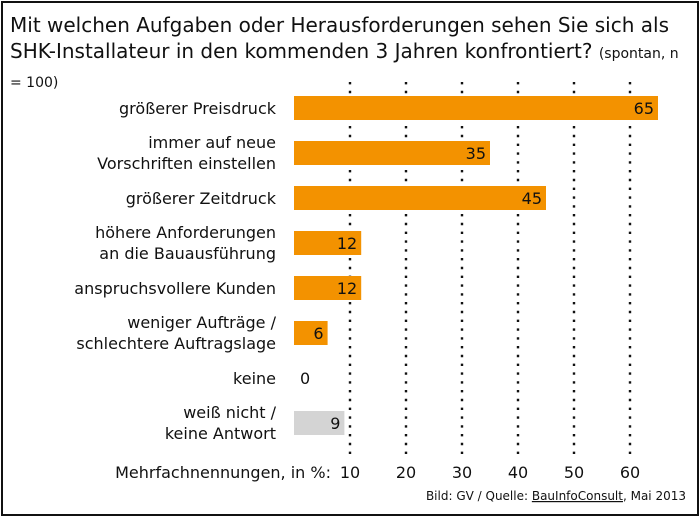 The width and height of the screenshot is (700, 517). I want to click on category-label-3-line-1: an die Bauausführung, so click(187, 253).